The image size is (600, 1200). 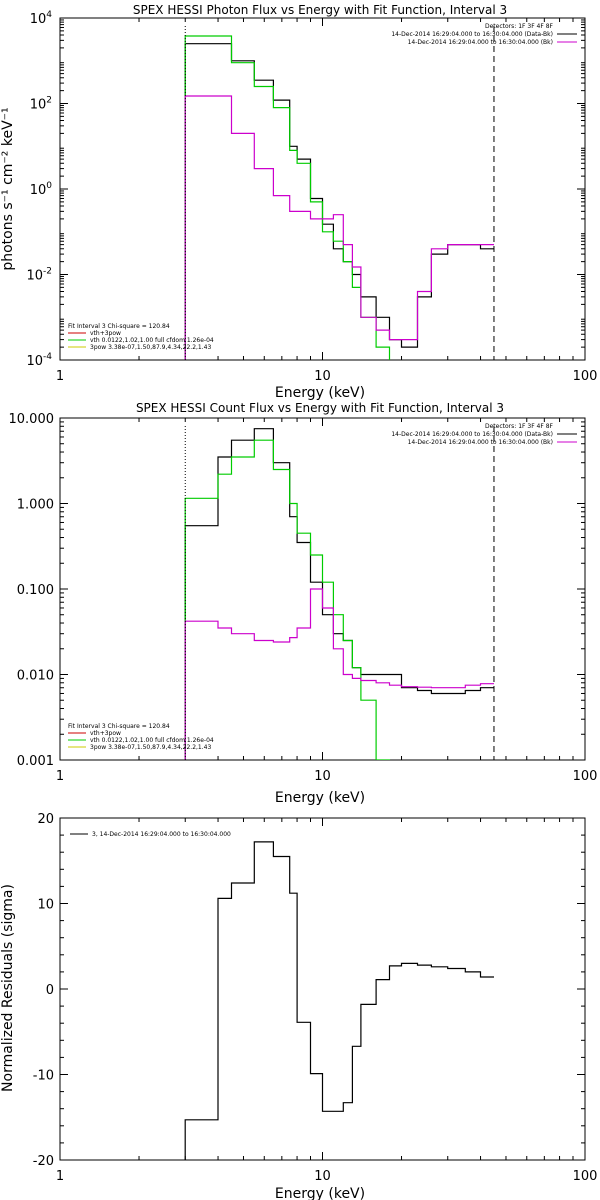 I want to click on c2-y-tick-label: -10, so click(x=43, y=1076).